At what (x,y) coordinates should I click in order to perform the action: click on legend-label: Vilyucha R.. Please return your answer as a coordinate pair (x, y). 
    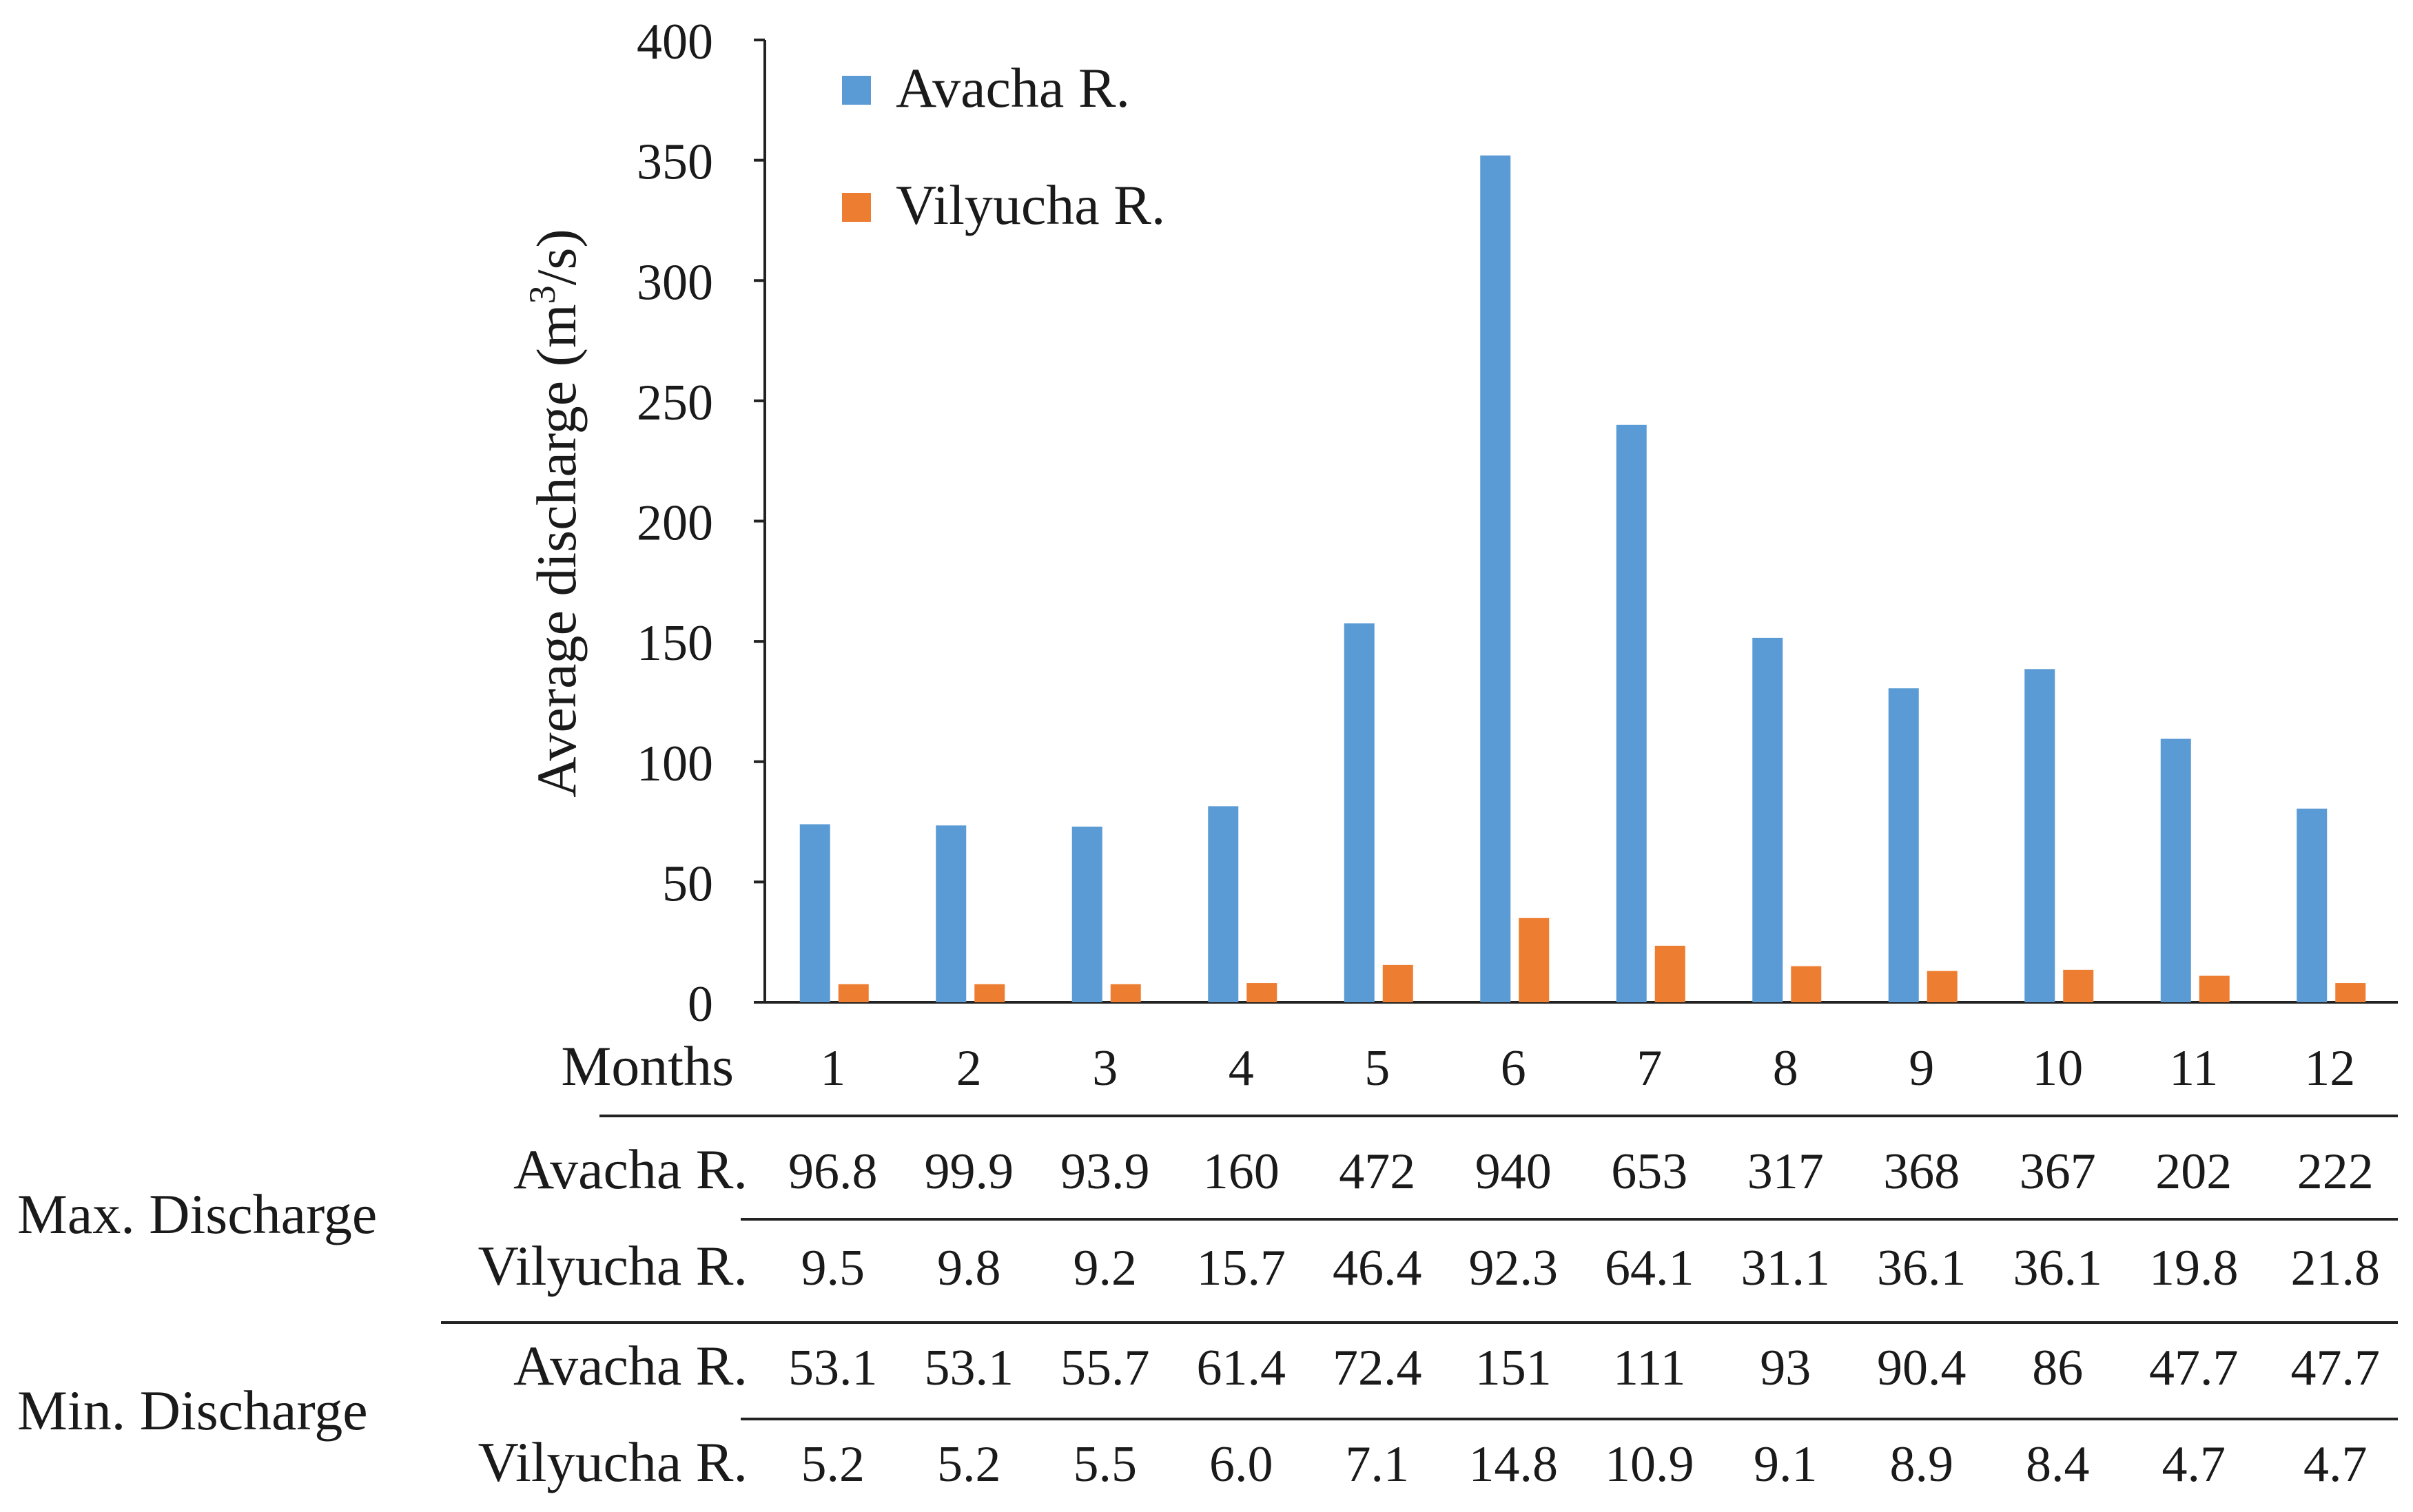
    Looking at the image, I should click on (1030, 205).